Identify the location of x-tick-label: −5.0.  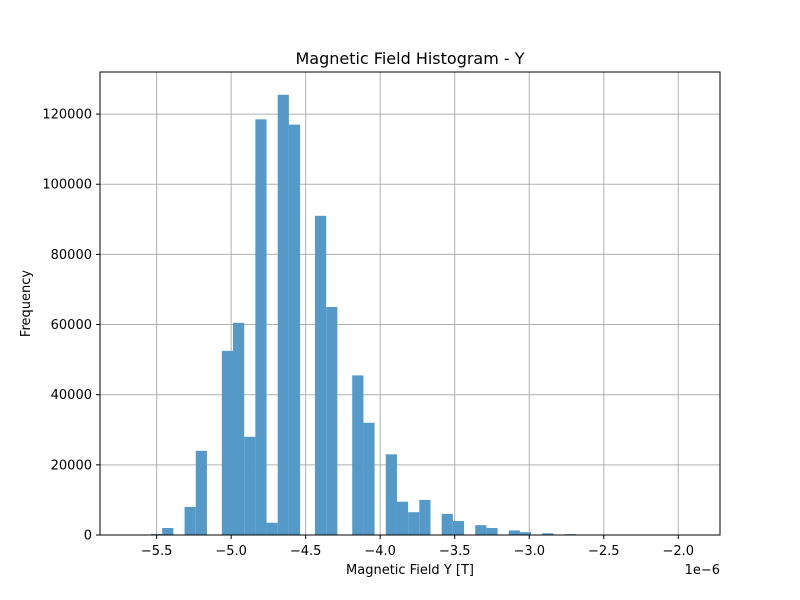
(231, 551).